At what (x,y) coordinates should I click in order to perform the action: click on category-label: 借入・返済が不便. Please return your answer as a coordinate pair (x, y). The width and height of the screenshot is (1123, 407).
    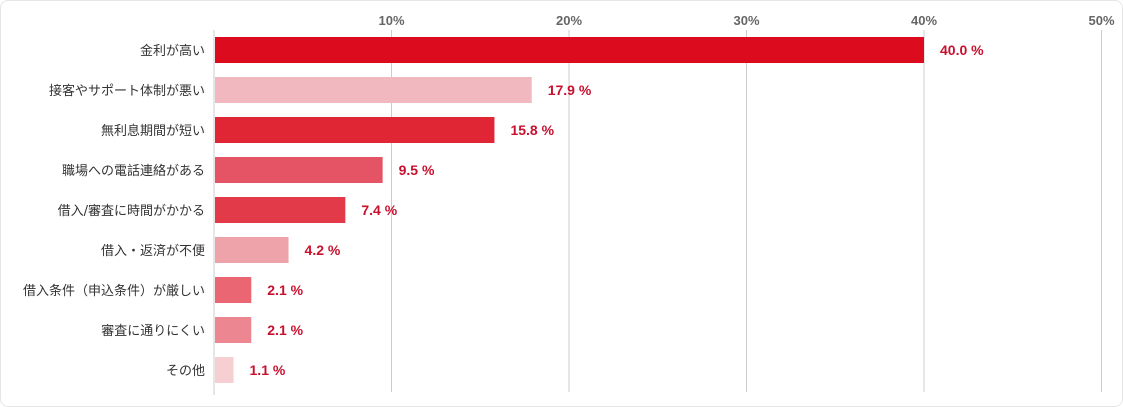
    Looking at the image, I should click on (153, 251).